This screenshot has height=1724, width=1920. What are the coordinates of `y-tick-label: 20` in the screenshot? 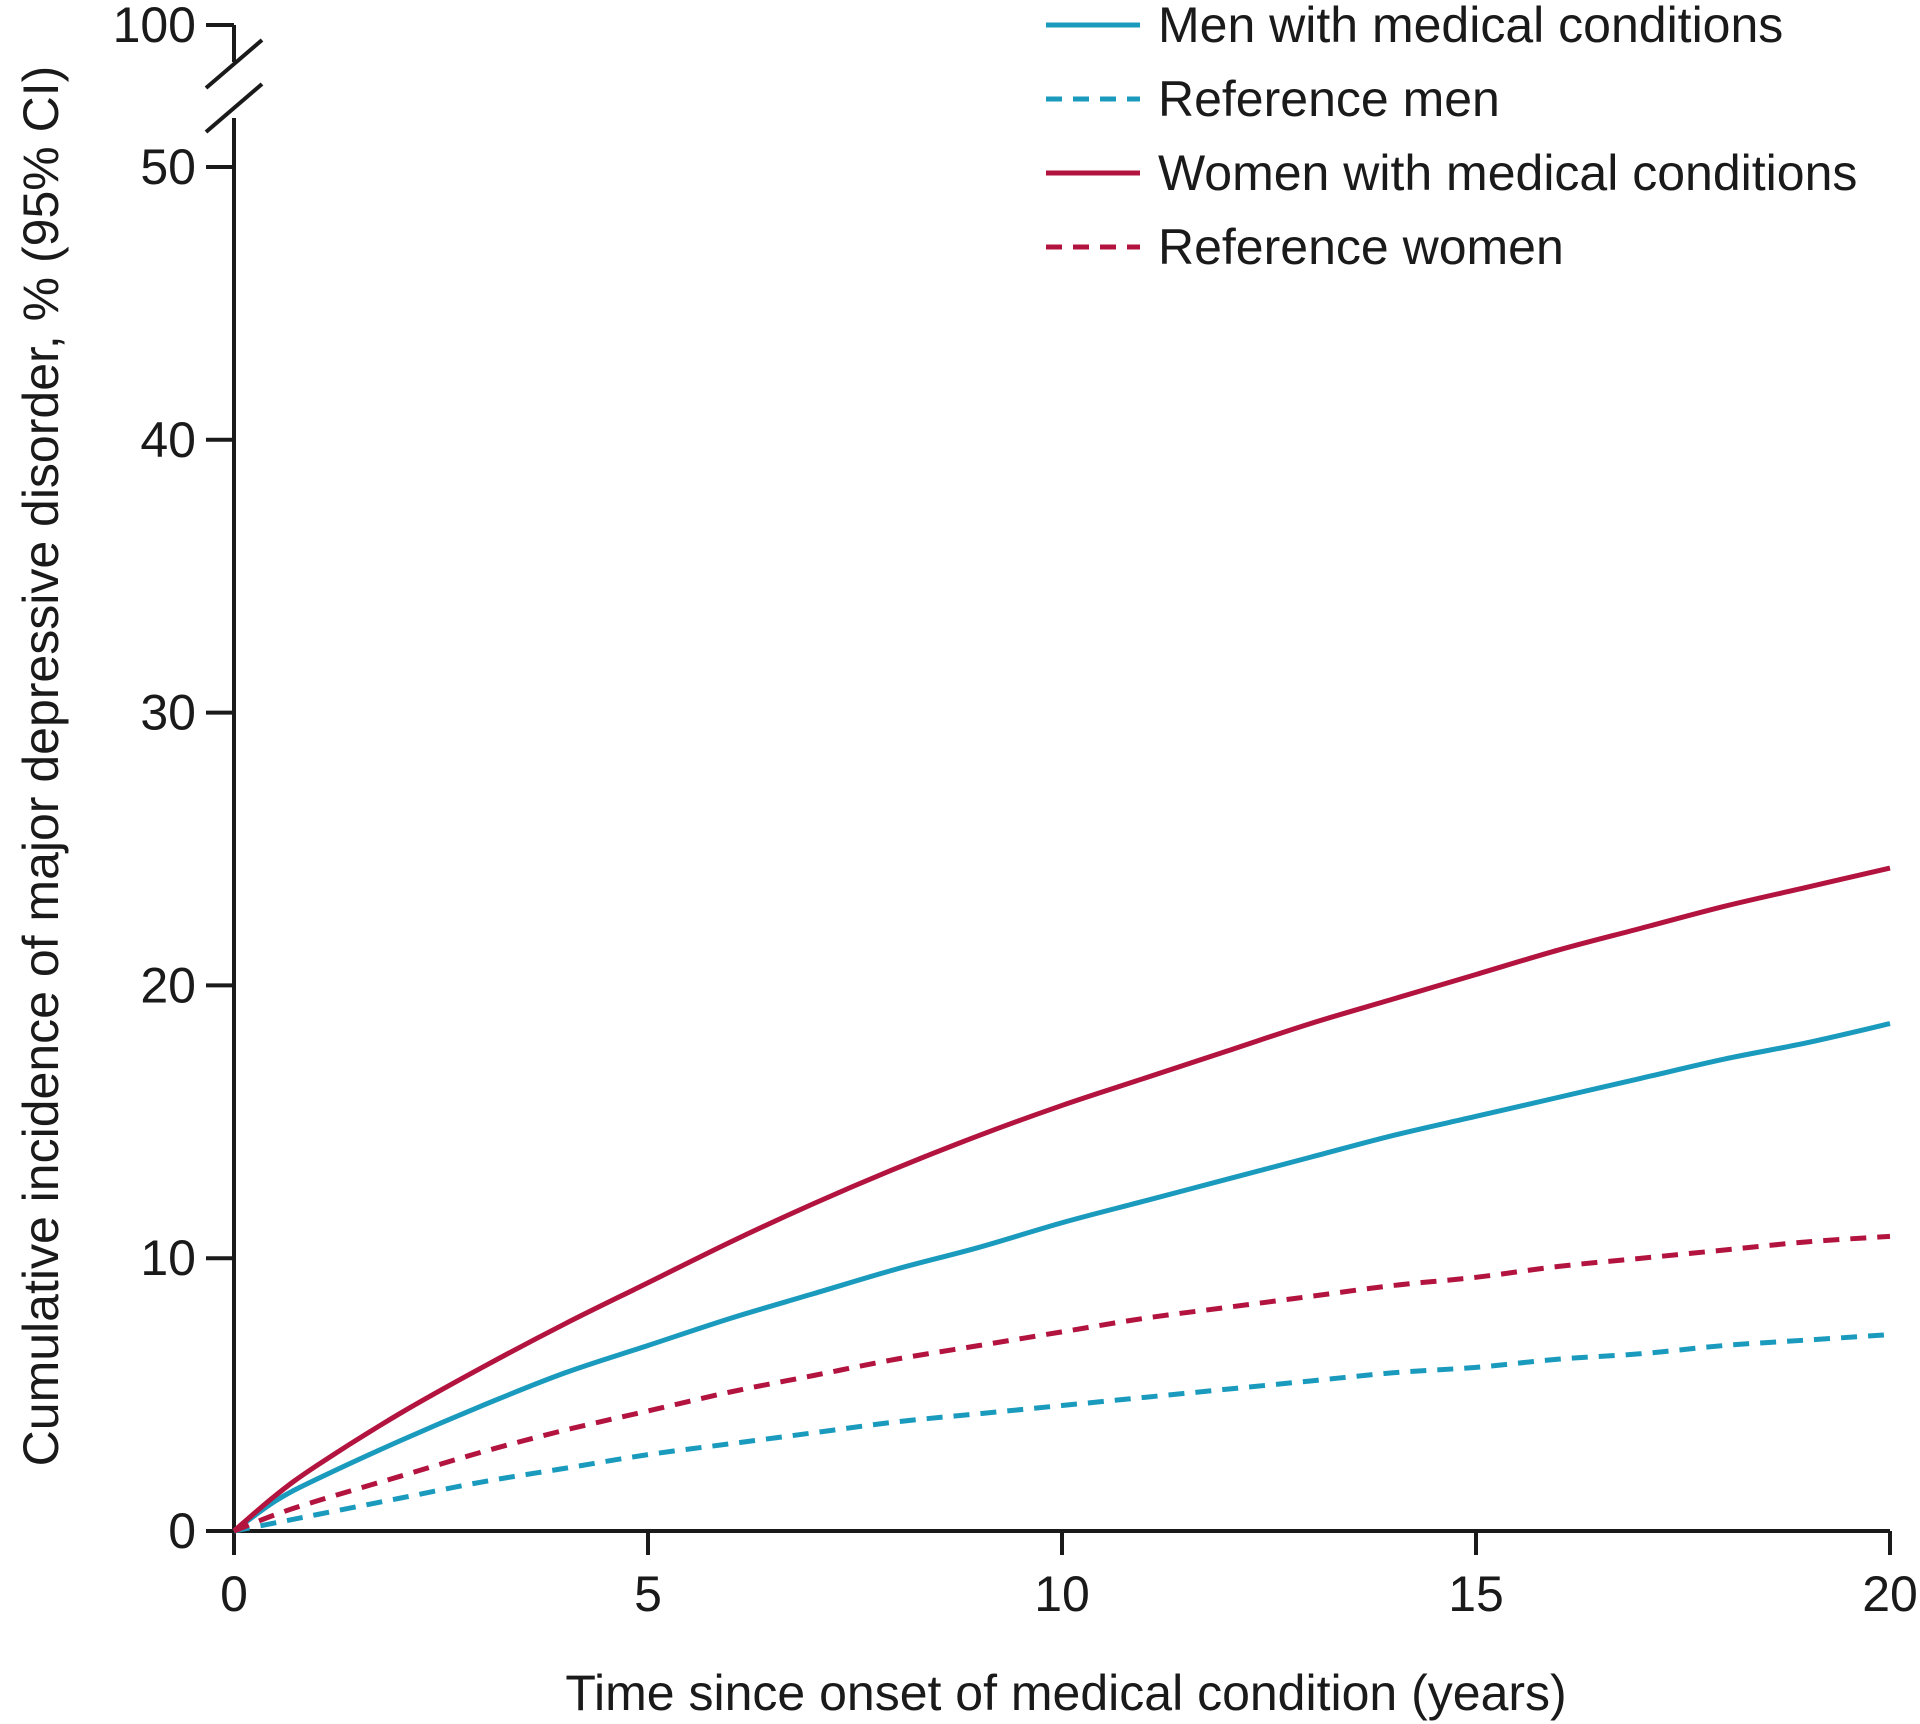 It's located at (168, 985).